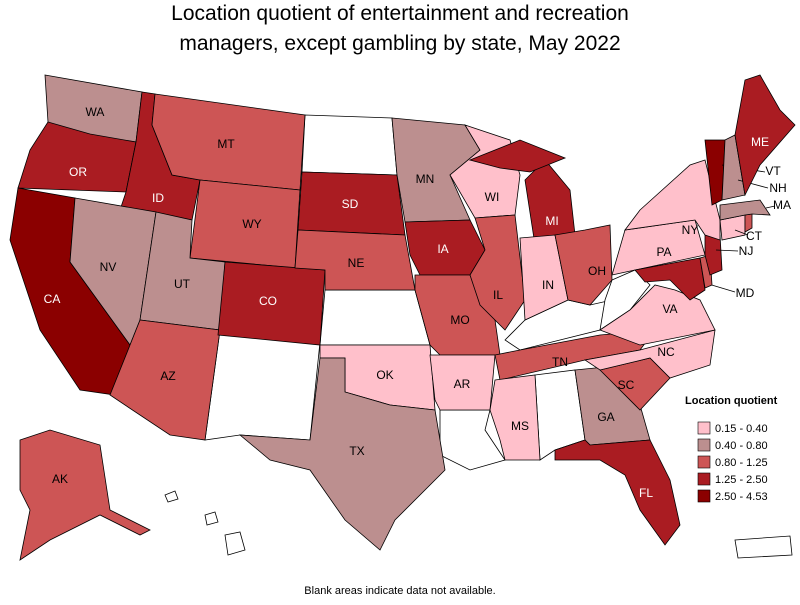  What do you see at coordinates (226, 144) in the screenshot?
I see `state-label: MT` at bounding box center [226, 144].